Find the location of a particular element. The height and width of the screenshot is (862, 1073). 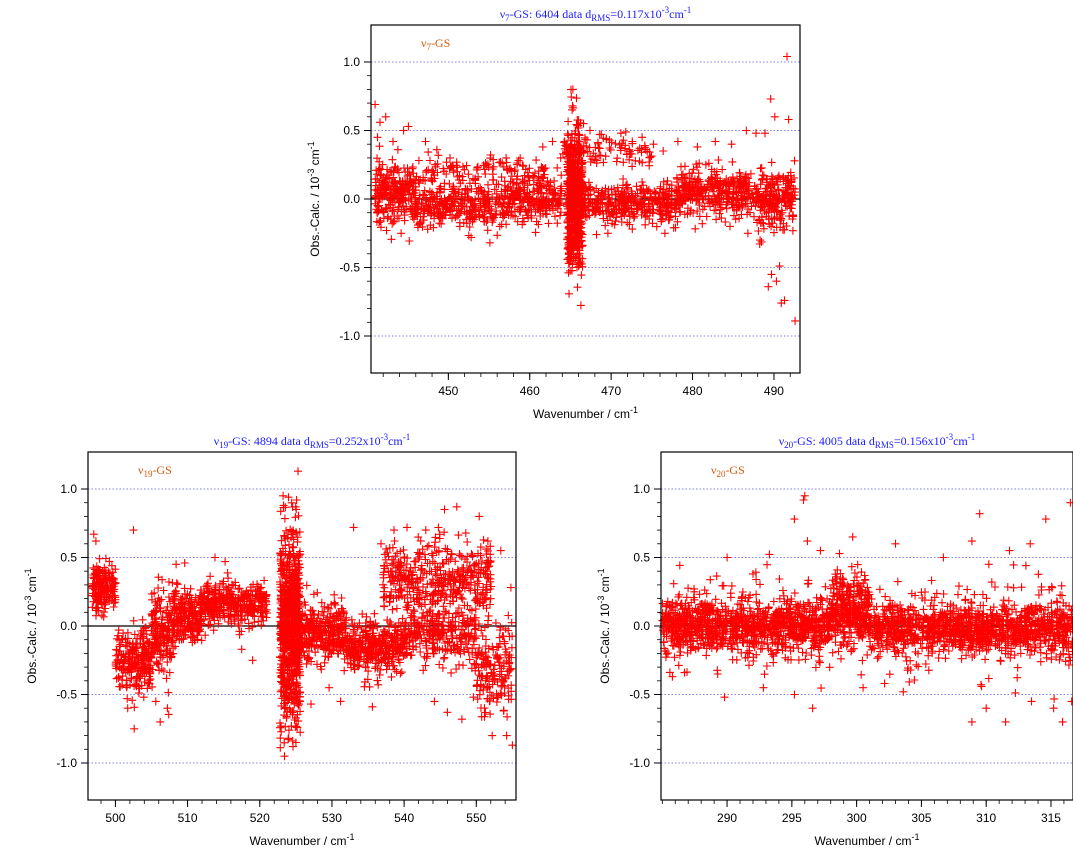

y-axis-label-unit: cm is located at coordinates (315, 158).